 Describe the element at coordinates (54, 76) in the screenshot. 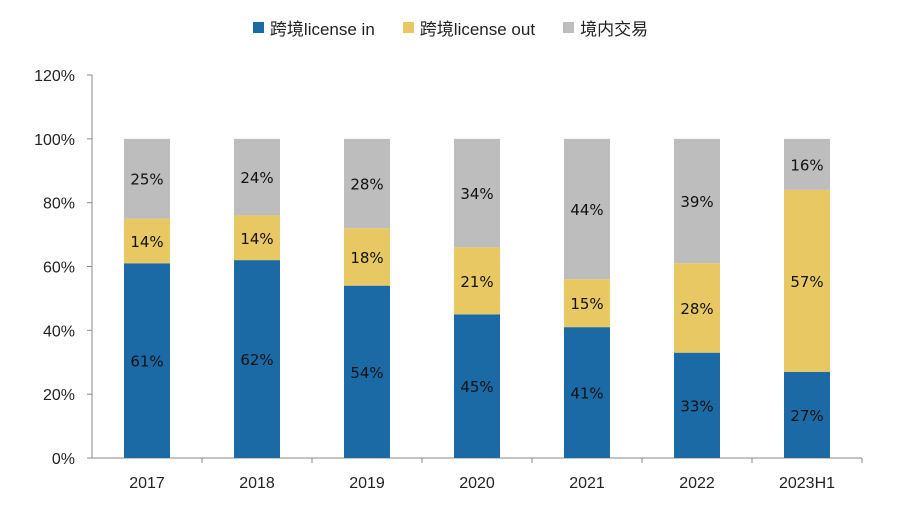

I see `y-tick-label: 120%` at that location.